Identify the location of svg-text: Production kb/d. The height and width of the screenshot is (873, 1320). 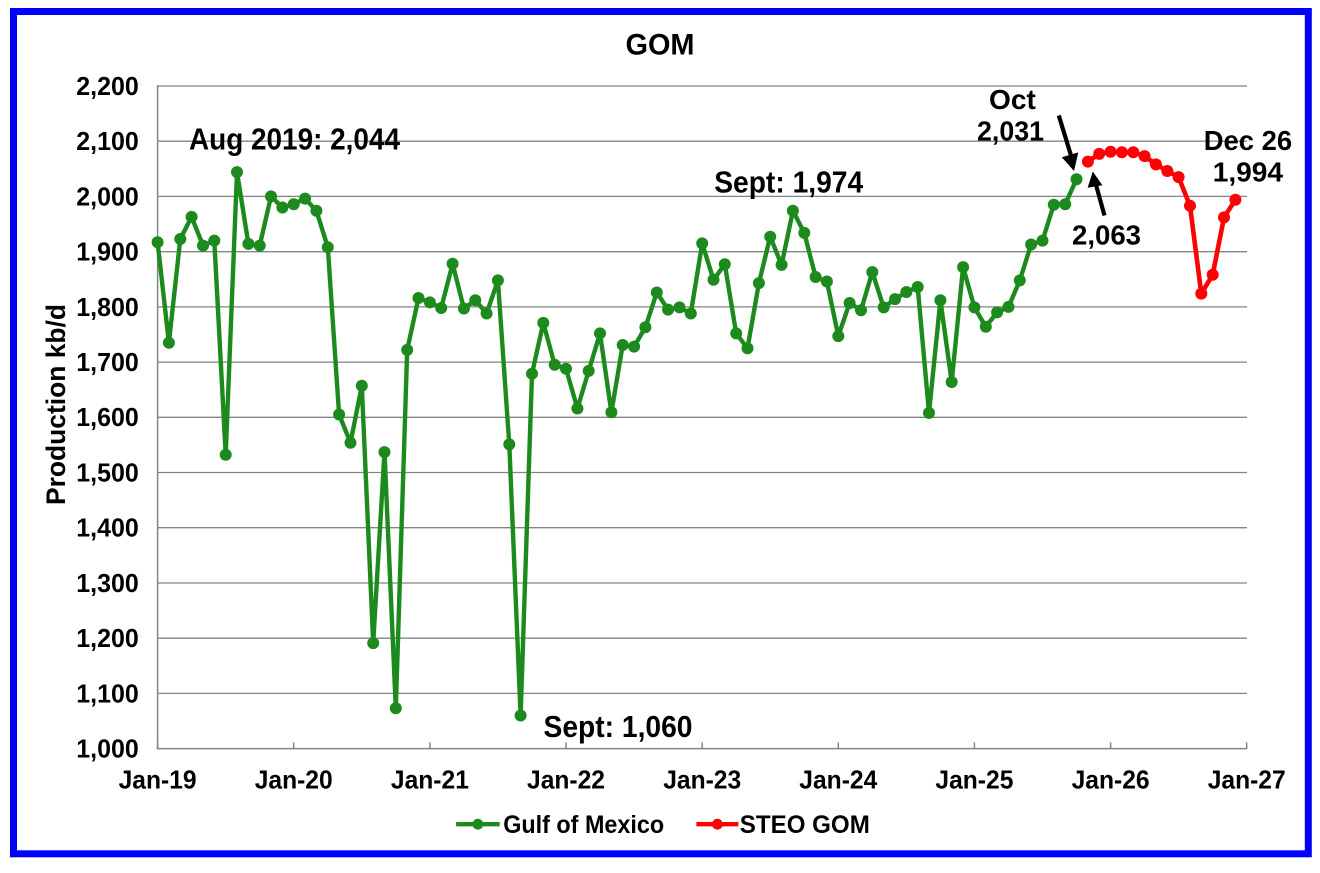
(56, 404).